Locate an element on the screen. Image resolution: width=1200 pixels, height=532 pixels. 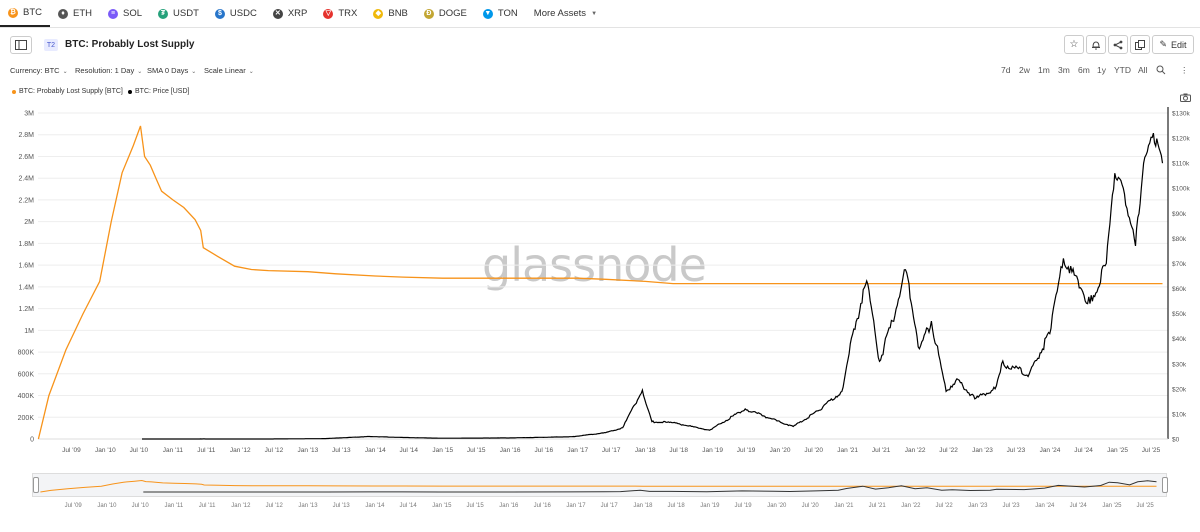
asset-tab-bnb: ◆ BNB is located at coordinates (390, 13).